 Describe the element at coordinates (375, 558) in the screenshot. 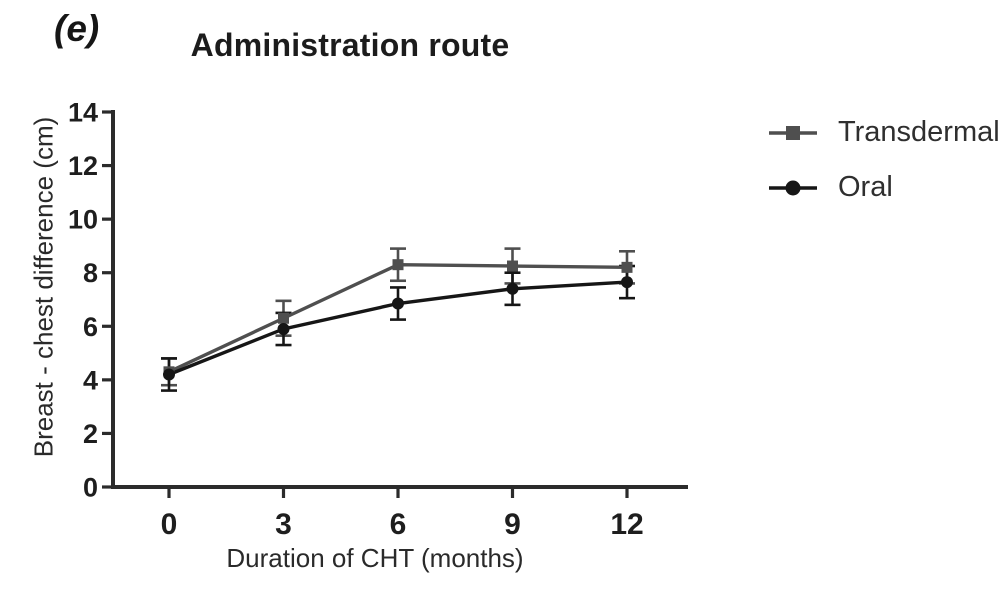

I see `x-axis-title: Duration of CHT (months)` at that location.